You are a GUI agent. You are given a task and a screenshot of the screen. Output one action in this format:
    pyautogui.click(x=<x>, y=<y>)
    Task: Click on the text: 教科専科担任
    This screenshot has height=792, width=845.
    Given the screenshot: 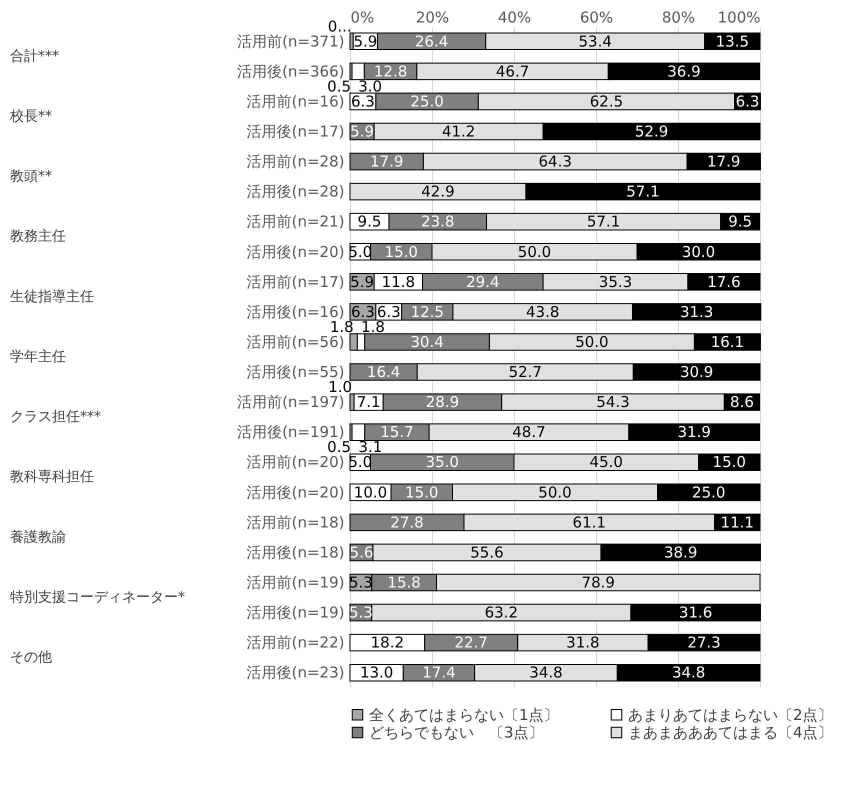 What is the action you would take?
    pyautogui.click(x=52, y=477)
    